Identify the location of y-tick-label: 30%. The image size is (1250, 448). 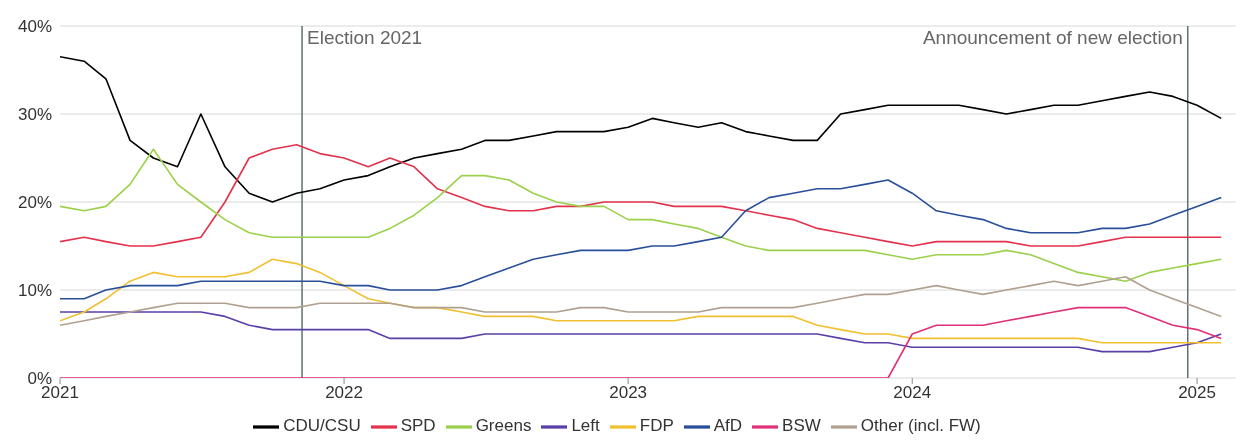
(34, 115).